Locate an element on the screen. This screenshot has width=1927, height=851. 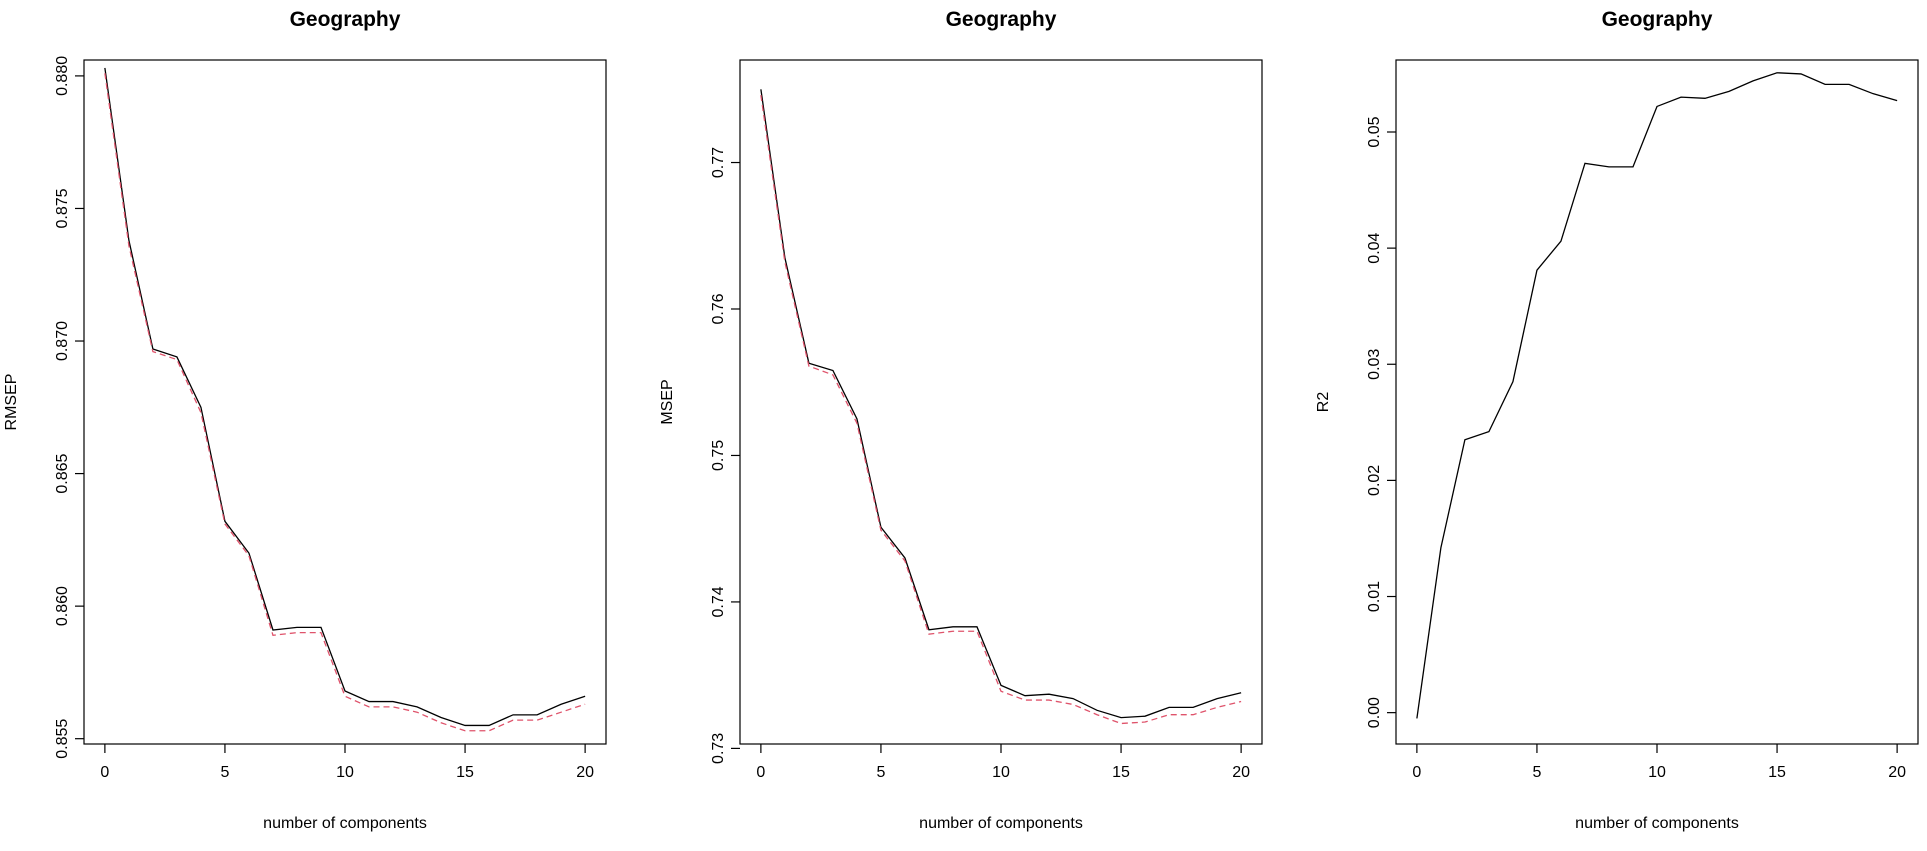
y-tick-label: 0.00 is located at coordinates (1374, 712).